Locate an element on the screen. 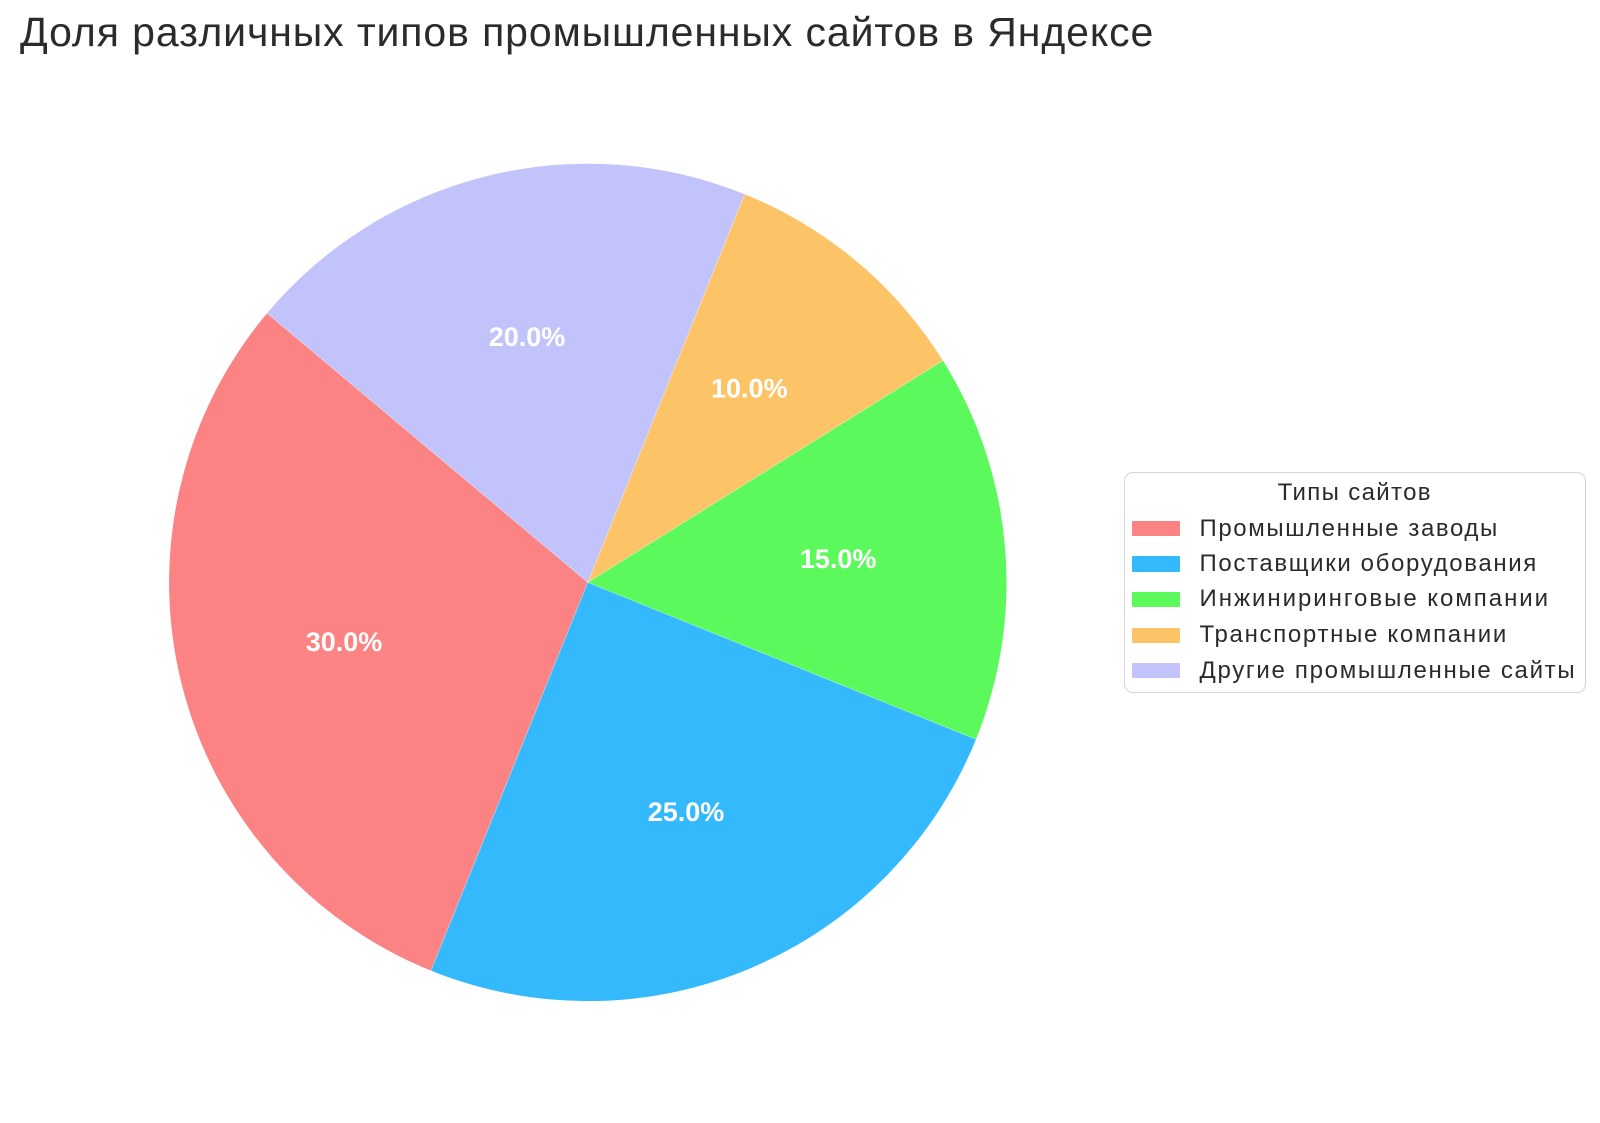 The image size is (1600, 1123). svg-text: 25.0% is located at coordinates (686, 812).